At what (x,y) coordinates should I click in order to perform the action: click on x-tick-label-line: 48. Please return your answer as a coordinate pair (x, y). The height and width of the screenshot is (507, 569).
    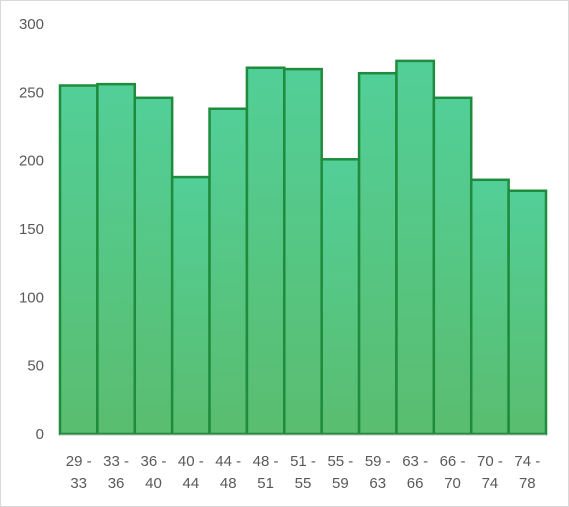
    Looking at the image, I should click on (228, 483).